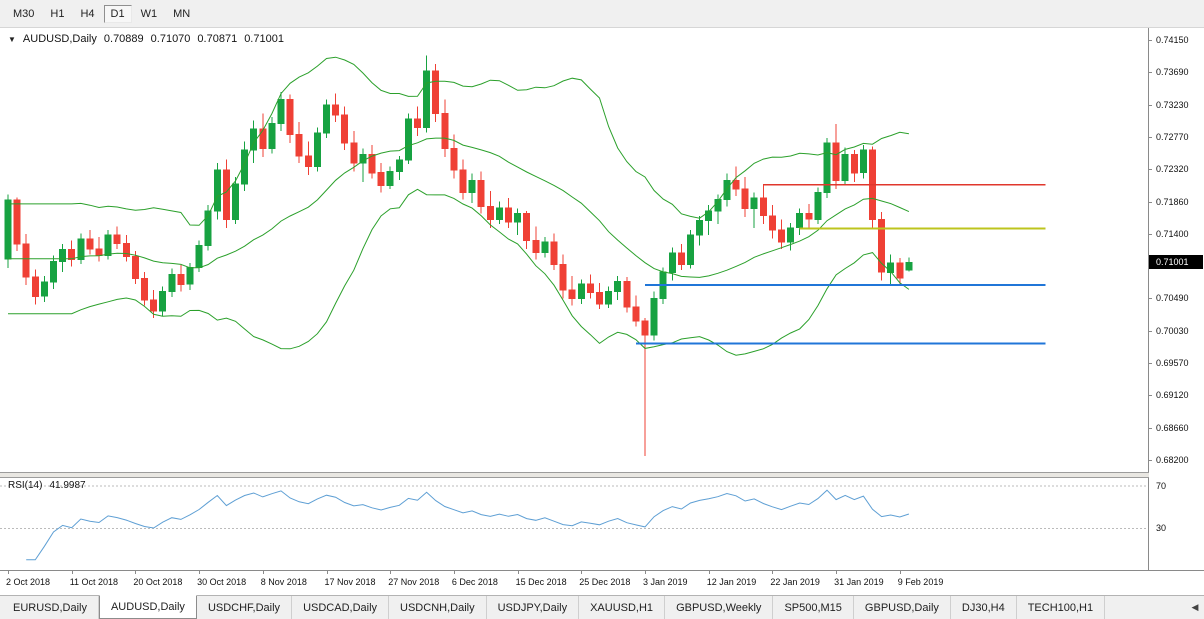 The width and height of the screenshot is (1204, 619). Describe the element at coordinates (984, 607) in the screenshot. I see `chart-tab-dj30-h4: DJ30,H4` at that location.